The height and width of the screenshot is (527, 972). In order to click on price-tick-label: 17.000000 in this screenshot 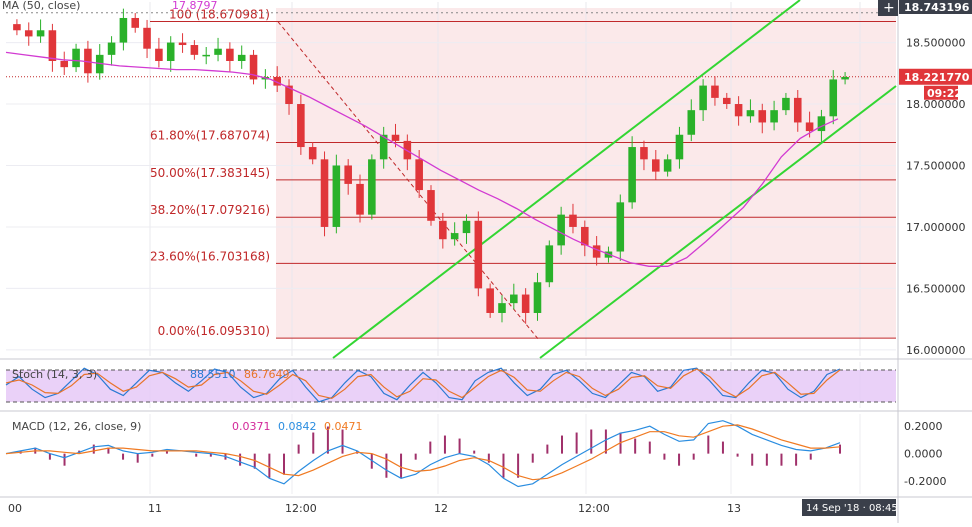, I will do `click(936, 227)`.